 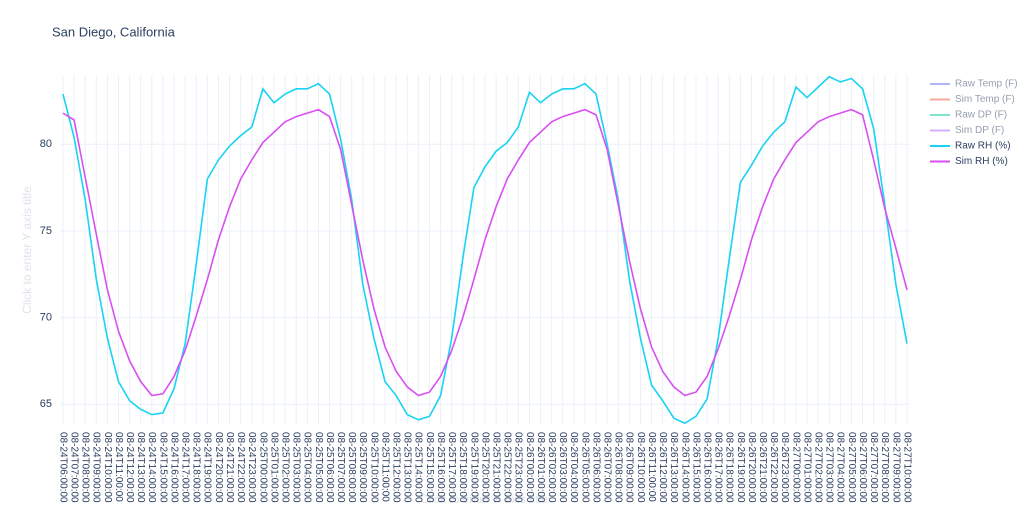 I want to click on x-tick-label: 08-25T22:00:00, so click(x=507, y=467).